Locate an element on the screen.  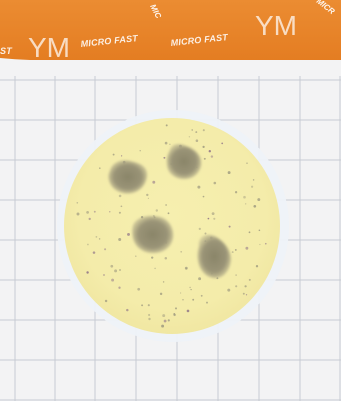
label-ym-right: YM is located at coordinates (276, 25).